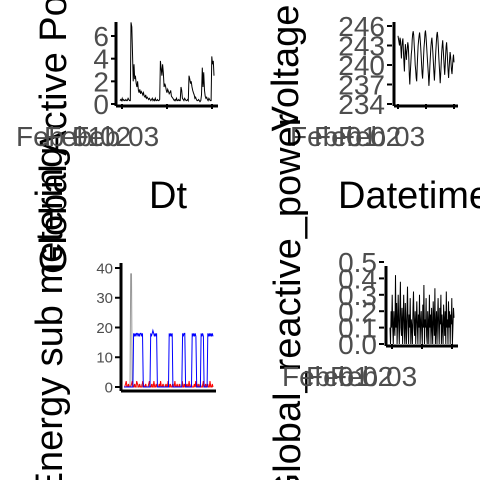  Describe the element at coordinates (101, 104) in the screenshot. I see `p1-y-tick-label: 0` at that location.